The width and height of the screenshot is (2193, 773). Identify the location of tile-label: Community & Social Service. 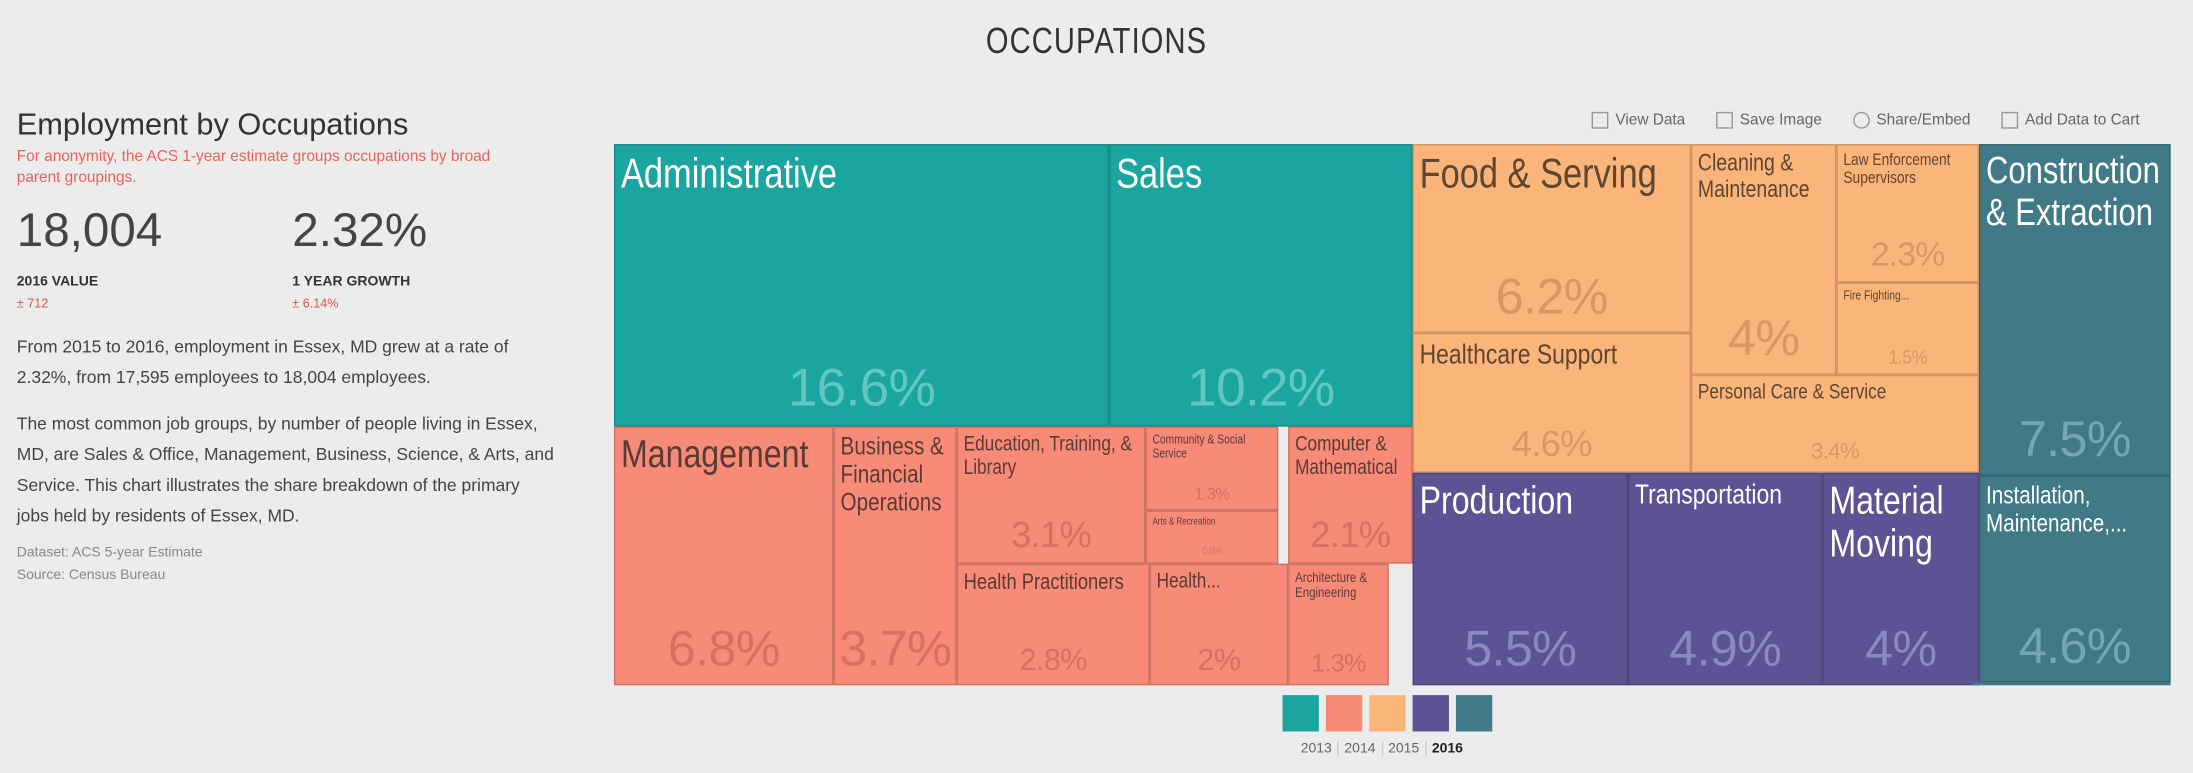
(1199, 446).